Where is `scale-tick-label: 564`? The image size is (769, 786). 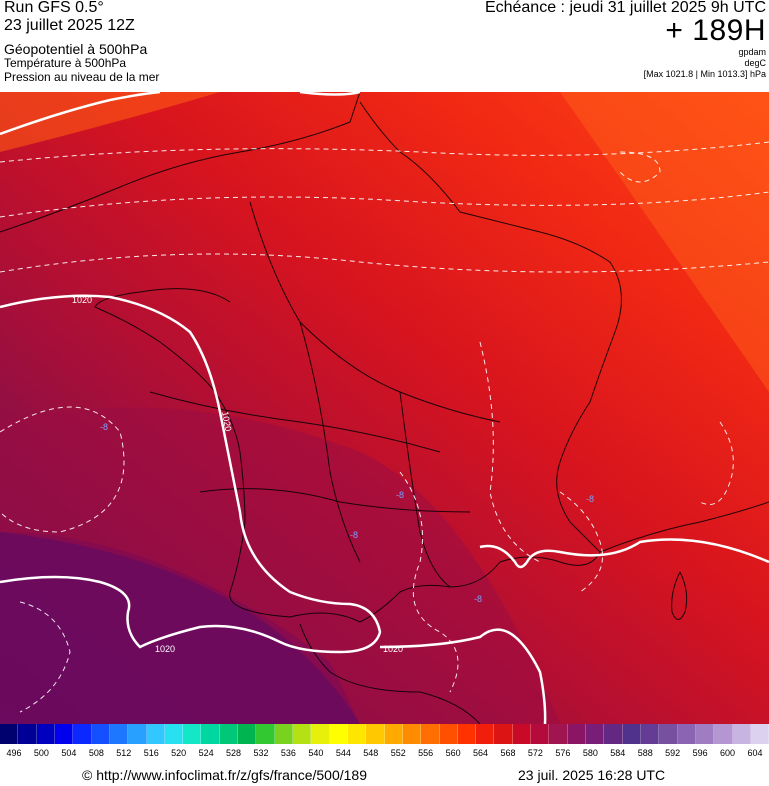
scale-tick-label: 564 is located at coordinates (481, 753).